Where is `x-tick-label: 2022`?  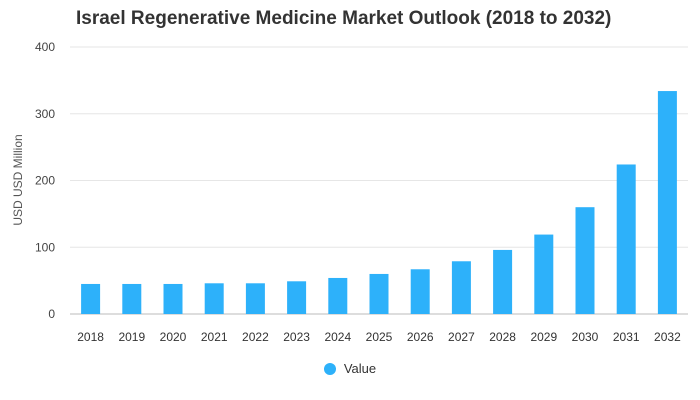
x-tick-label: 2022 is located at coordinates (255, 337).